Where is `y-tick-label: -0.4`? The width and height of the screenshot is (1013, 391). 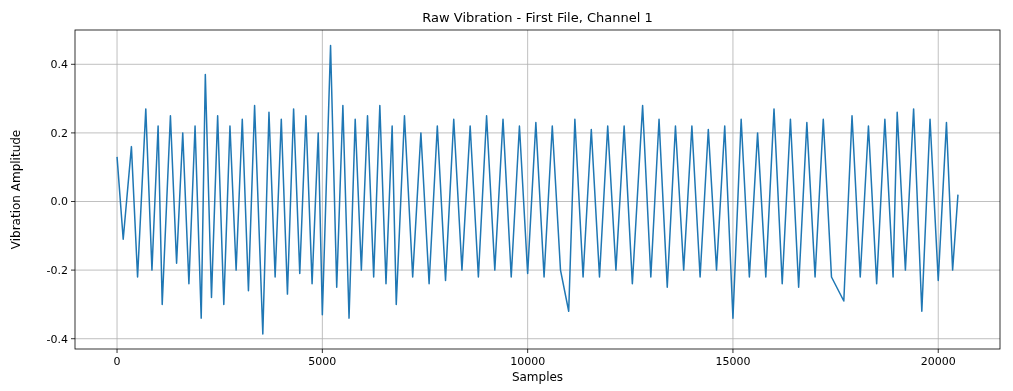
y-tick-label: -0.4 is located at coordinates (57, 339).